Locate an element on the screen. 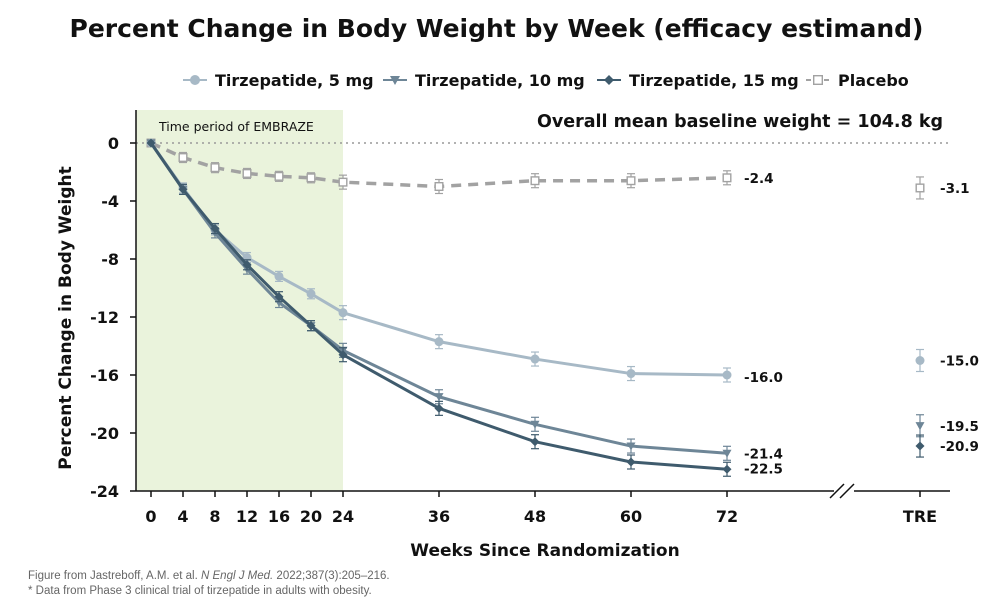  x-tick-label: 0 is located at coordinates (150, 516).